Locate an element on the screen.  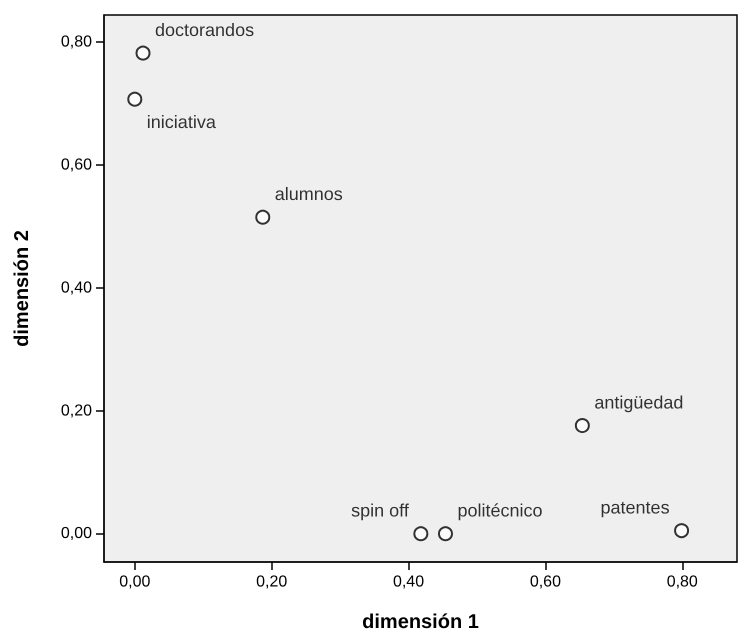
annotation: spin off is located at coordinates (380, 510).